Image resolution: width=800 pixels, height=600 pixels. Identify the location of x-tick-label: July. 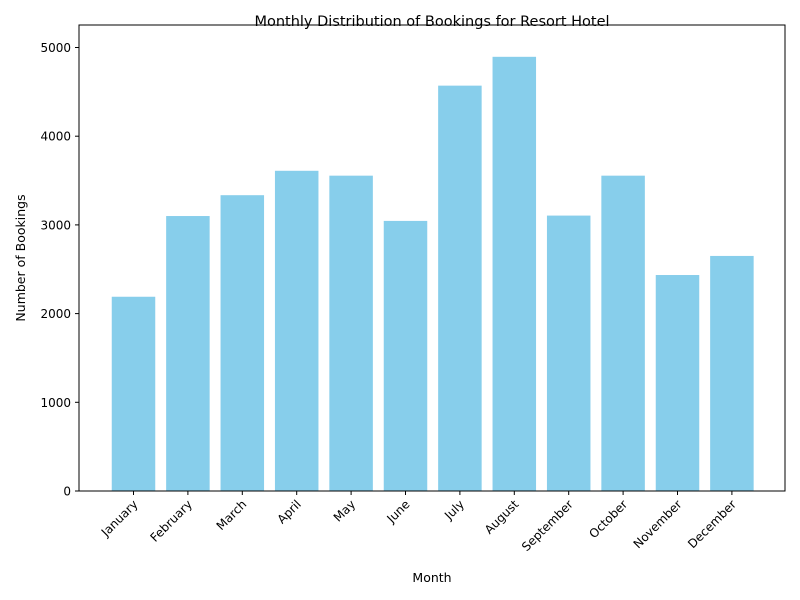
(454, 510).